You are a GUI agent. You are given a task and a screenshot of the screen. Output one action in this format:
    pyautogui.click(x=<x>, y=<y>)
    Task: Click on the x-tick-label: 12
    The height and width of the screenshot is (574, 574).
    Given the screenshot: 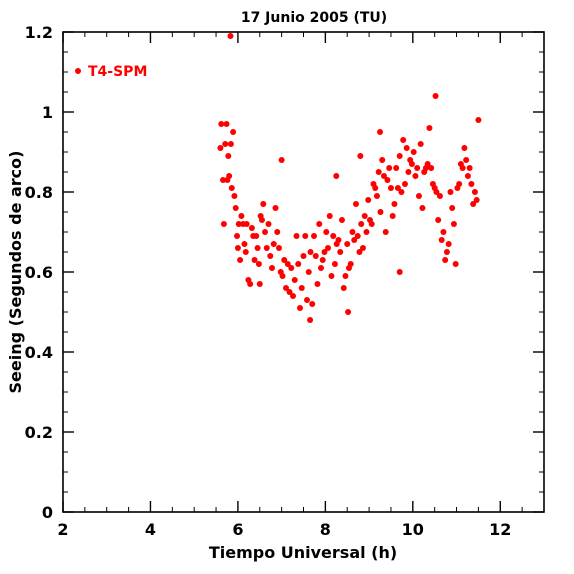 What is the action you would take?
    pyautogui.click(x=500, y=529)
    